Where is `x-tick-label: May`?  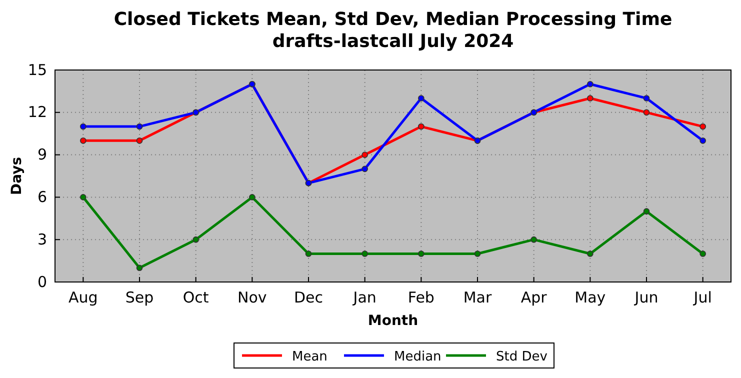
x-tick-label: May is located at coordinates (590, 297).